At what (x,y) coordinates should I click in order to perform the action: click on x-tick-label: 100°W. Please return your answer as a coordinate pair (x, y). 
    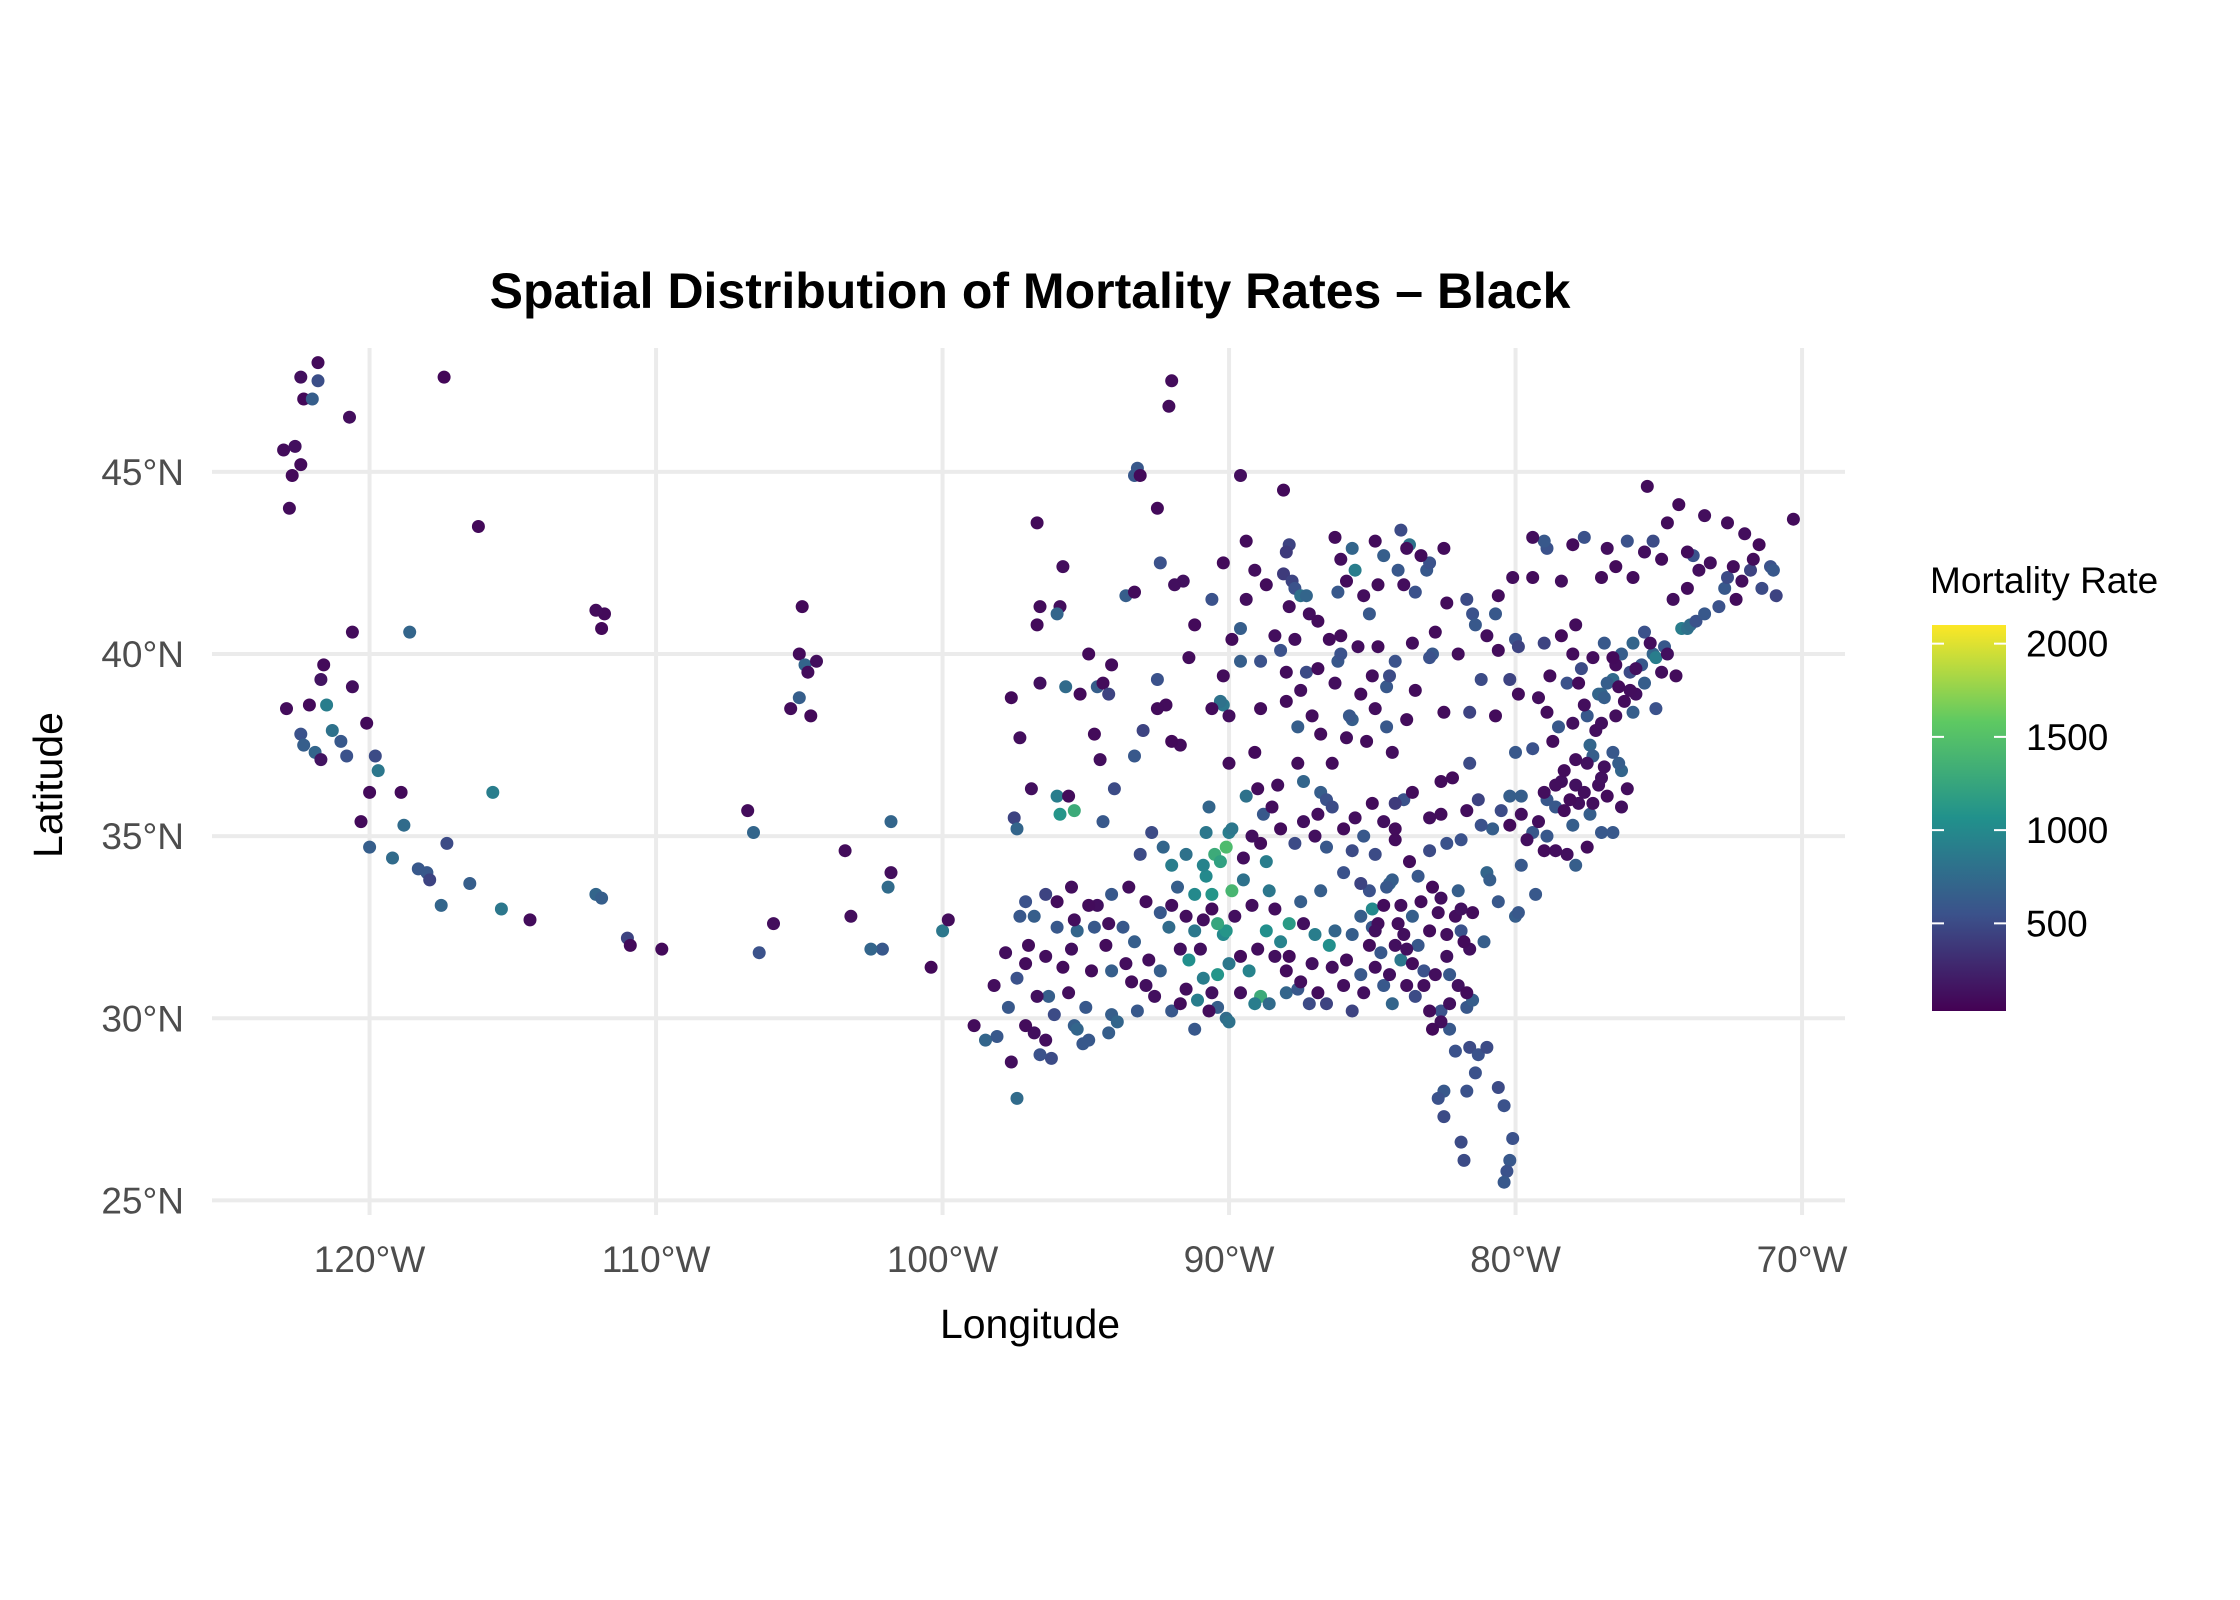
    Looking at the image, I should click on (943, 1259).